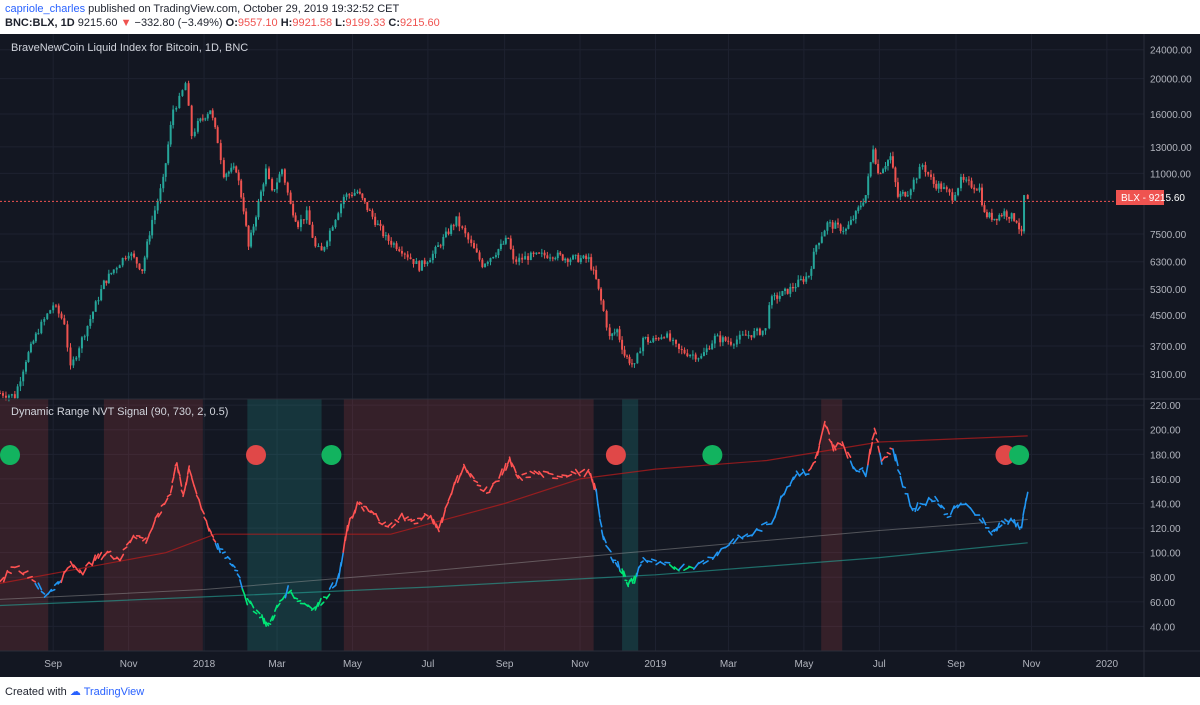  What do you see at coordinates (97, 23) in the screenshot?
I see `last-price: 9215.60` at bounding box center [97, 23].